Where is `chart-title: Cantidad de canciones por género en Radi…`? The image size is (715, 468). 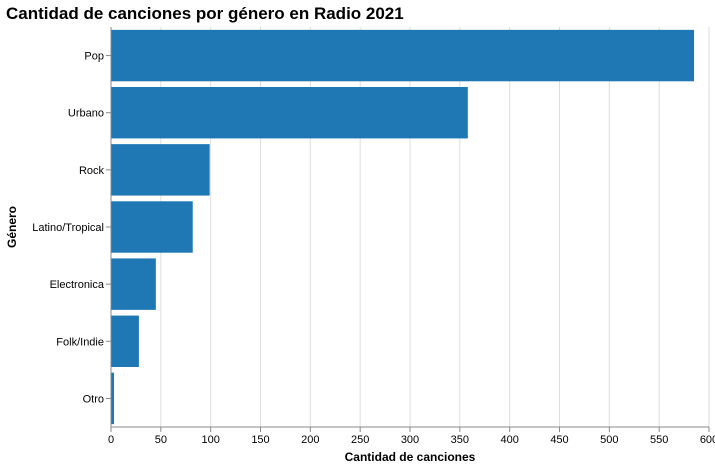 chart-title: Cantidad de canciones por género en Radi… is located at coordinates (205, 13).